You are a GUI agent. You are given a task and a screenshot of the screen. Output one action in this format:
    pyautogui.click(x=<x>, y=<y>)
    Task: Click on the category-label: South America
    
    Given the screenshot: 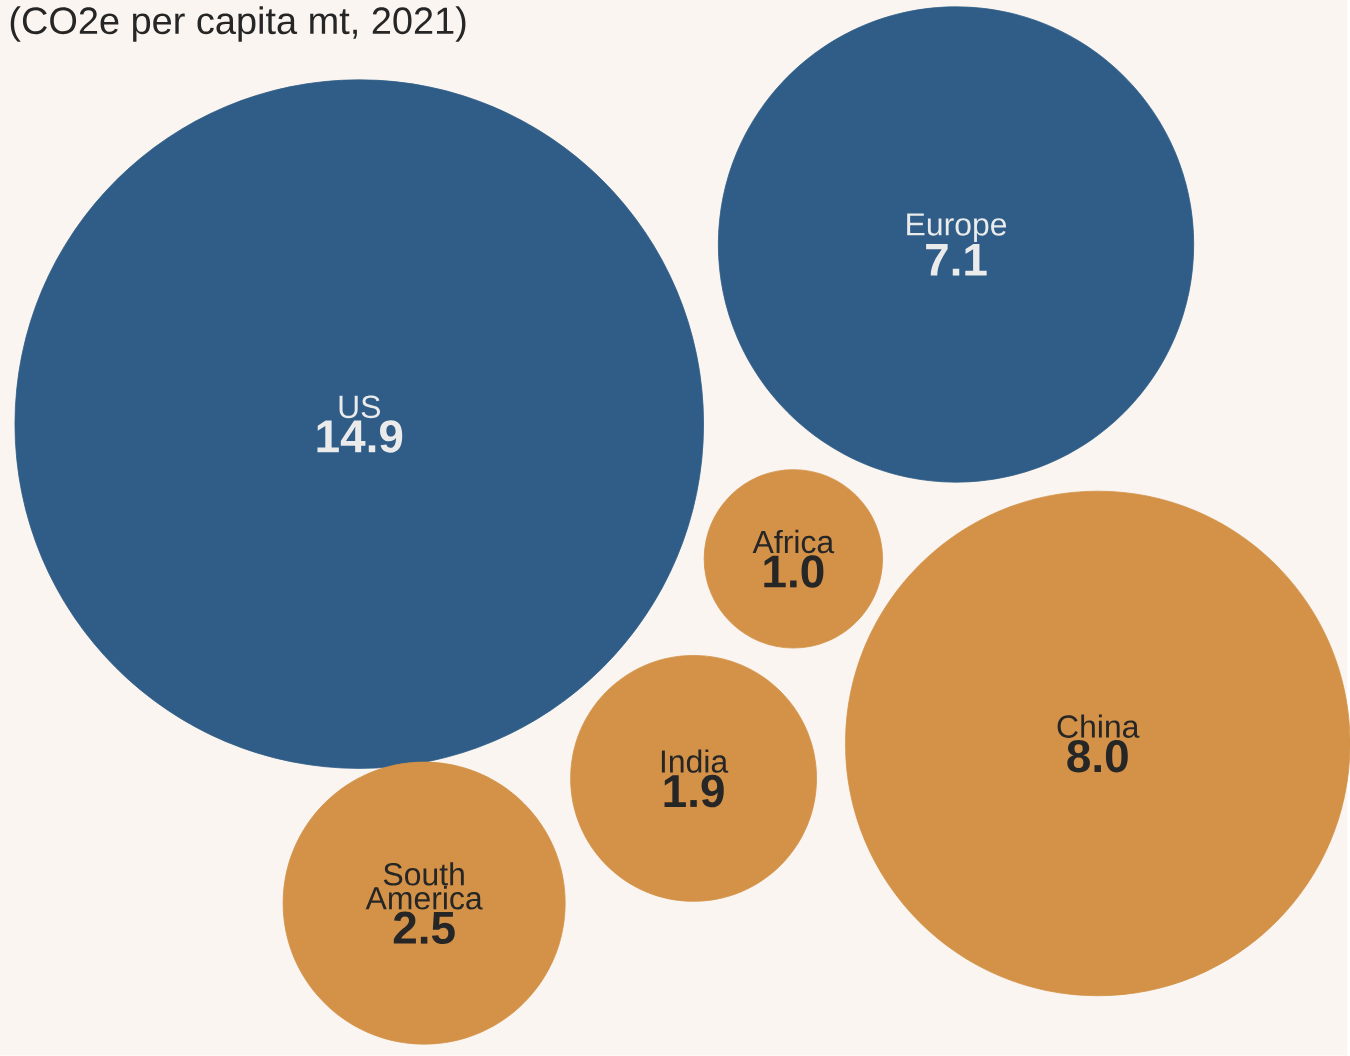 What is the action you would take?
    pyautogui.click(x=424, y=886)
    